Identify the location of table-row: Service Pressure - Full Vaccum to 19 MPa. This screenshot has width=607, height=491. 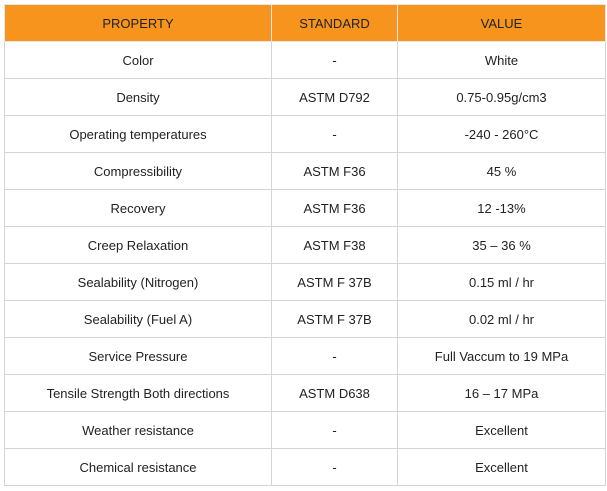
(305, 356).